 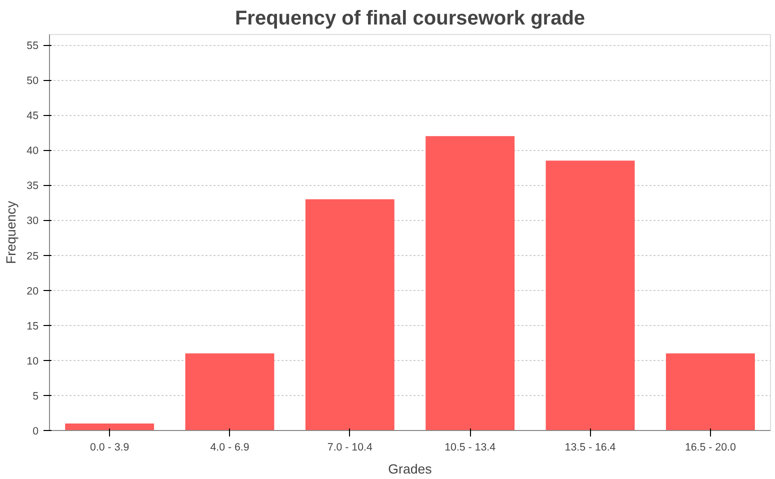 What do you see at coordinates (35, 432) in the screenshot?
I see `y-tick-label: 0` at bounding box center [35, 432].